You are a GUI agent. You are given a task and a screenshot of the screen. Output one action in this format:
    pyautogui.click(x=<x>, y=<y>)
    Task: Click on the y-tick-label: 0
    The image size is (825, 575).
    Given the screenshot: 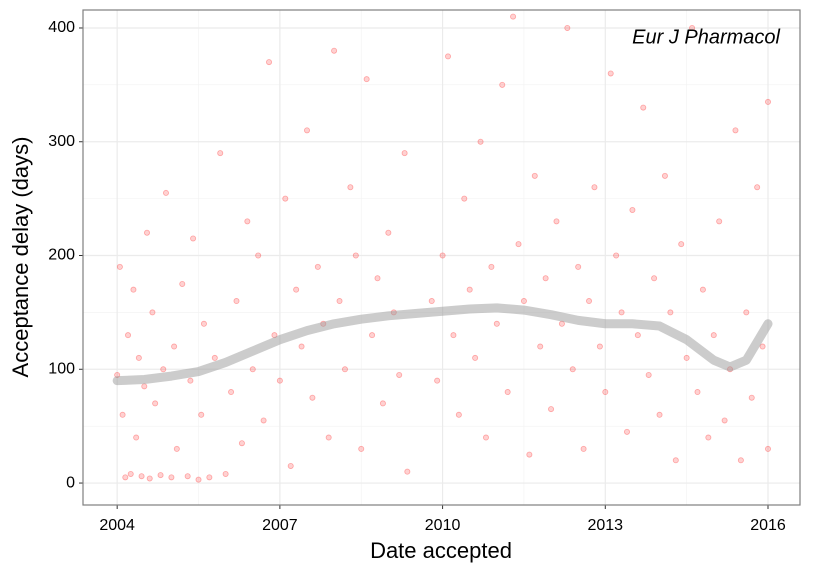 What is the action you would take?
    pyautogui.click(x=70, y=482)
    